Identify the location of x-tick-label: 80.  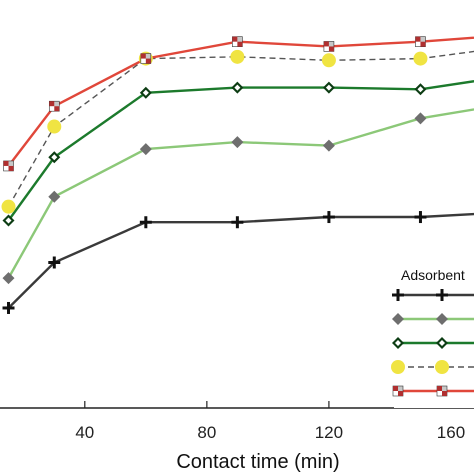
(206, 432).